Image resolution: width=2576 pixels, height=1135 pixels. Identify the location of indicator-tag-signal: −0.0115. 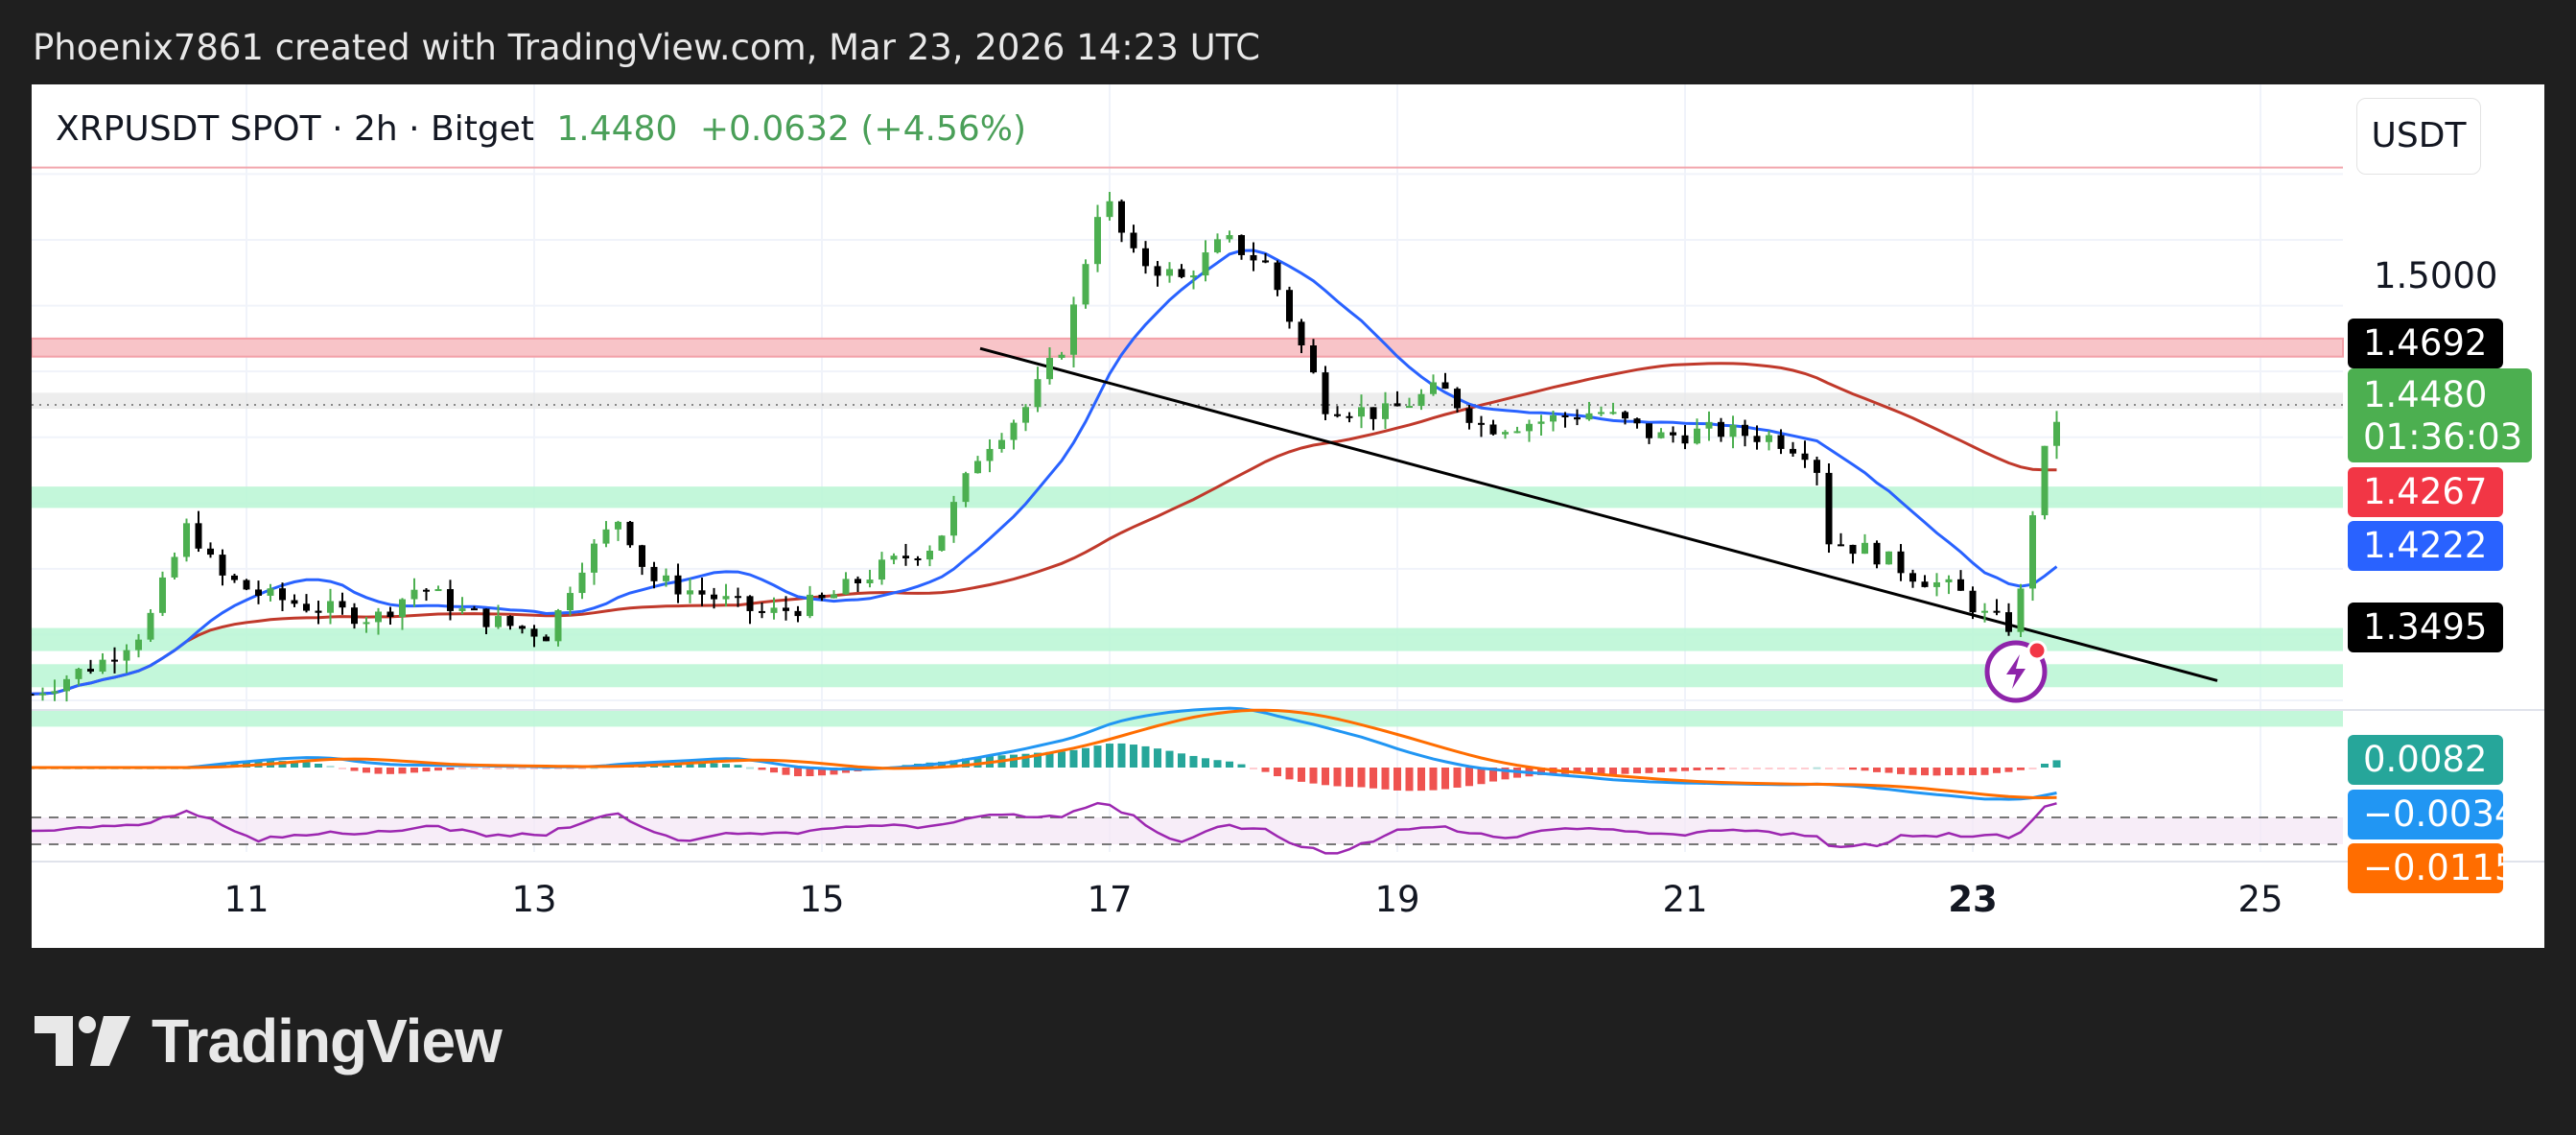
(2432, 868).